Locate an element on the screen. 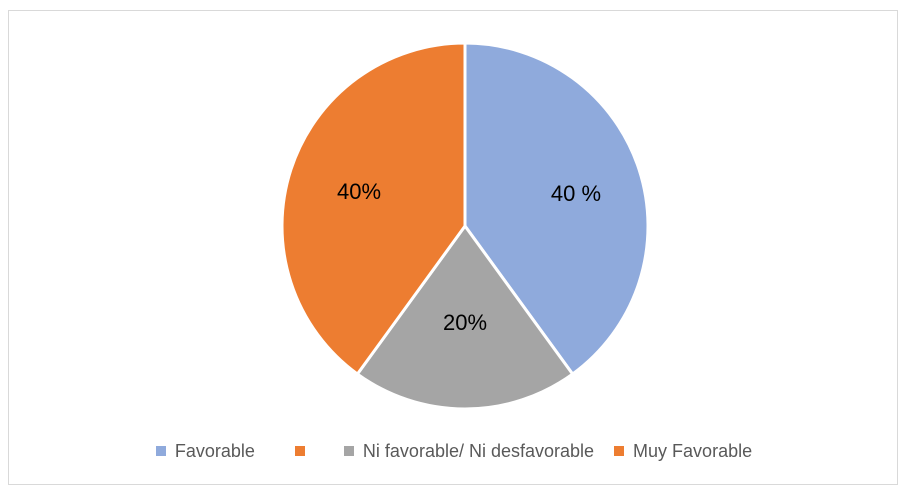 This screenshot has height=495, width=908. data-label-muy-favorable: 40% is located at coordinates (359, 191).